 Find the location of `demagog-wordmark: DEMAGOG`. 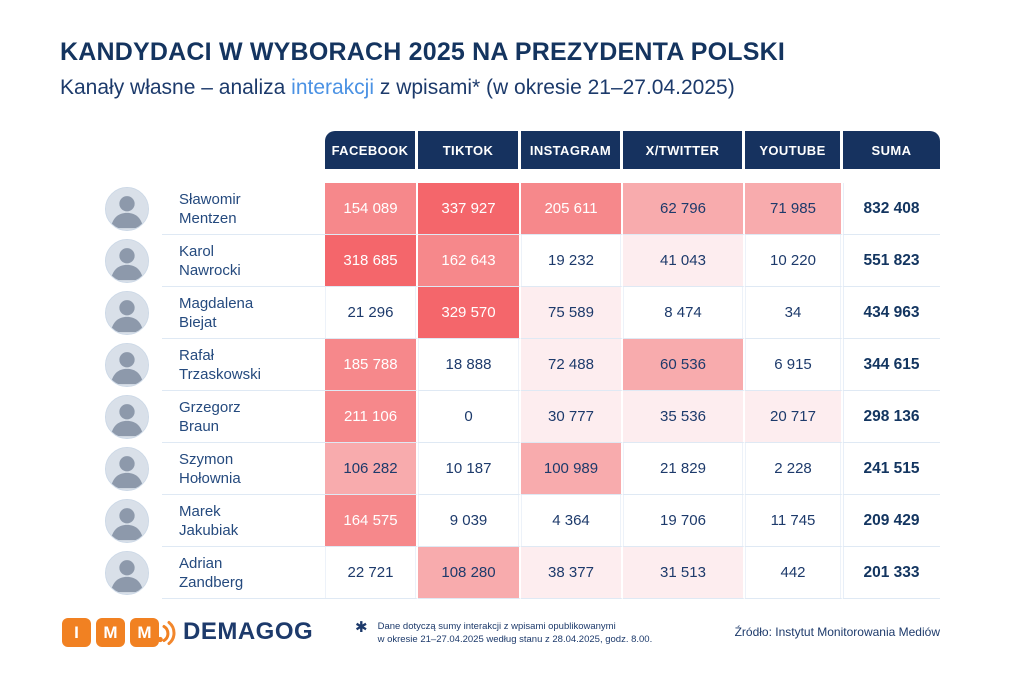

demagog-wordmark: DEMAGOG is located at coordinates (248, 631).